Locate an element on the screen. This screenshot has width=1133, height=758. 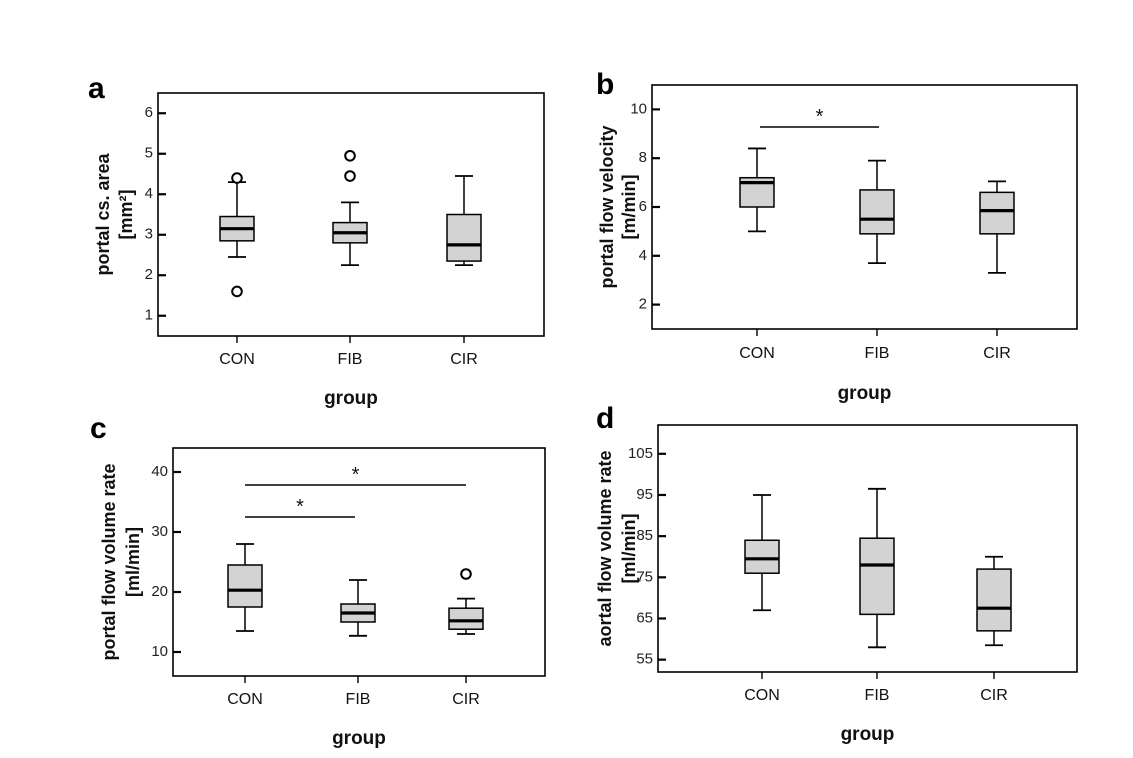
y-axis-label: portal cs. area is located at coordinates (103, 213).